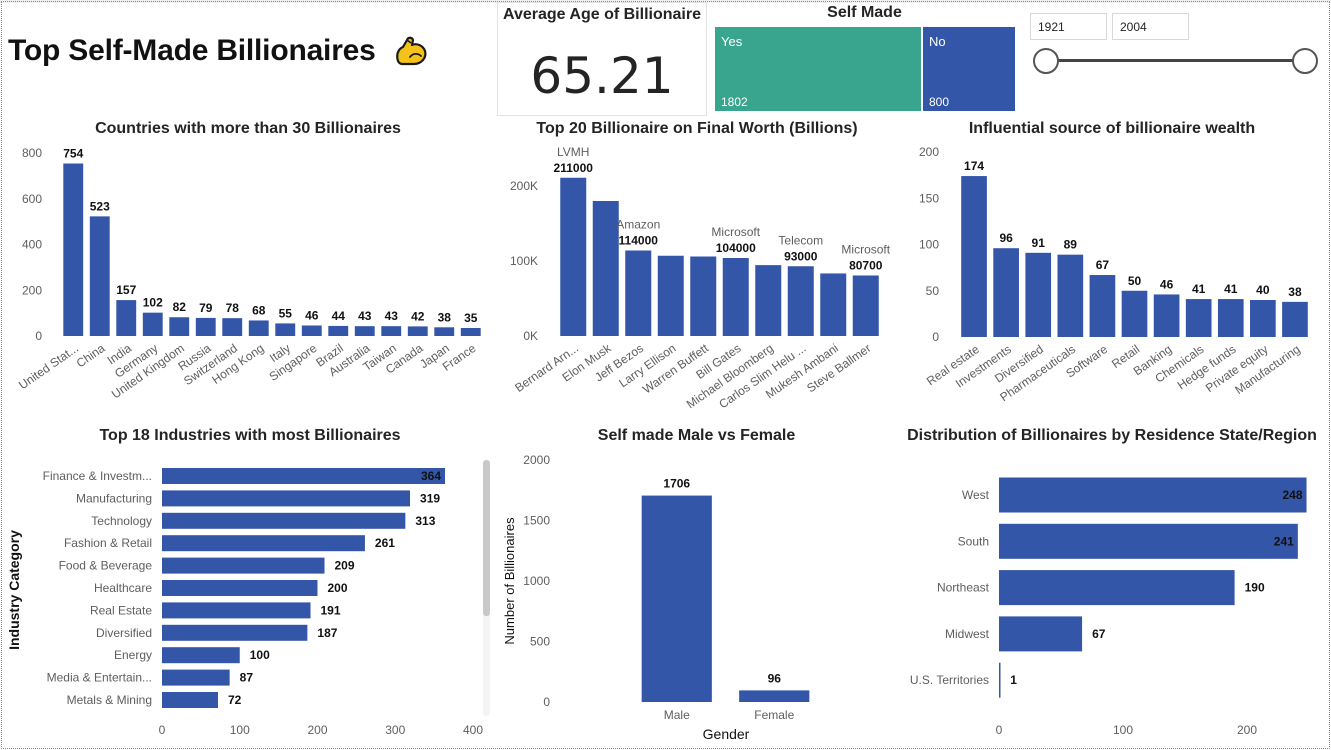 This screenshot has height=750, width=1331. Describe the element at coordinates (573, 152) in the screenshot. I see `source-label: LVMH` at that location.